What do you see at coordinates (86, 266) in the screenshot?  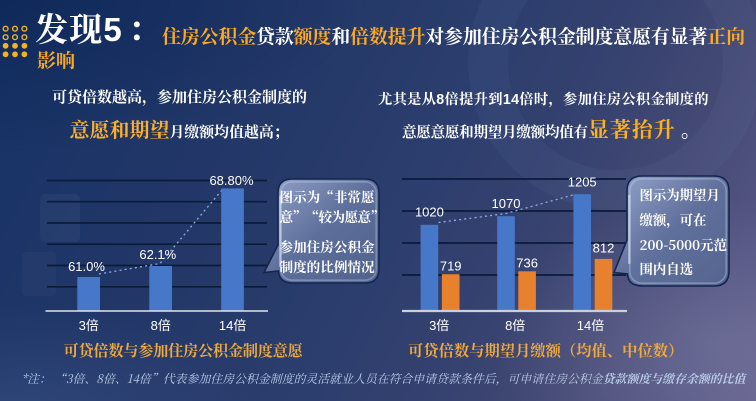 I see `svg-text: 61.0%` at bounding box center [86, 266].